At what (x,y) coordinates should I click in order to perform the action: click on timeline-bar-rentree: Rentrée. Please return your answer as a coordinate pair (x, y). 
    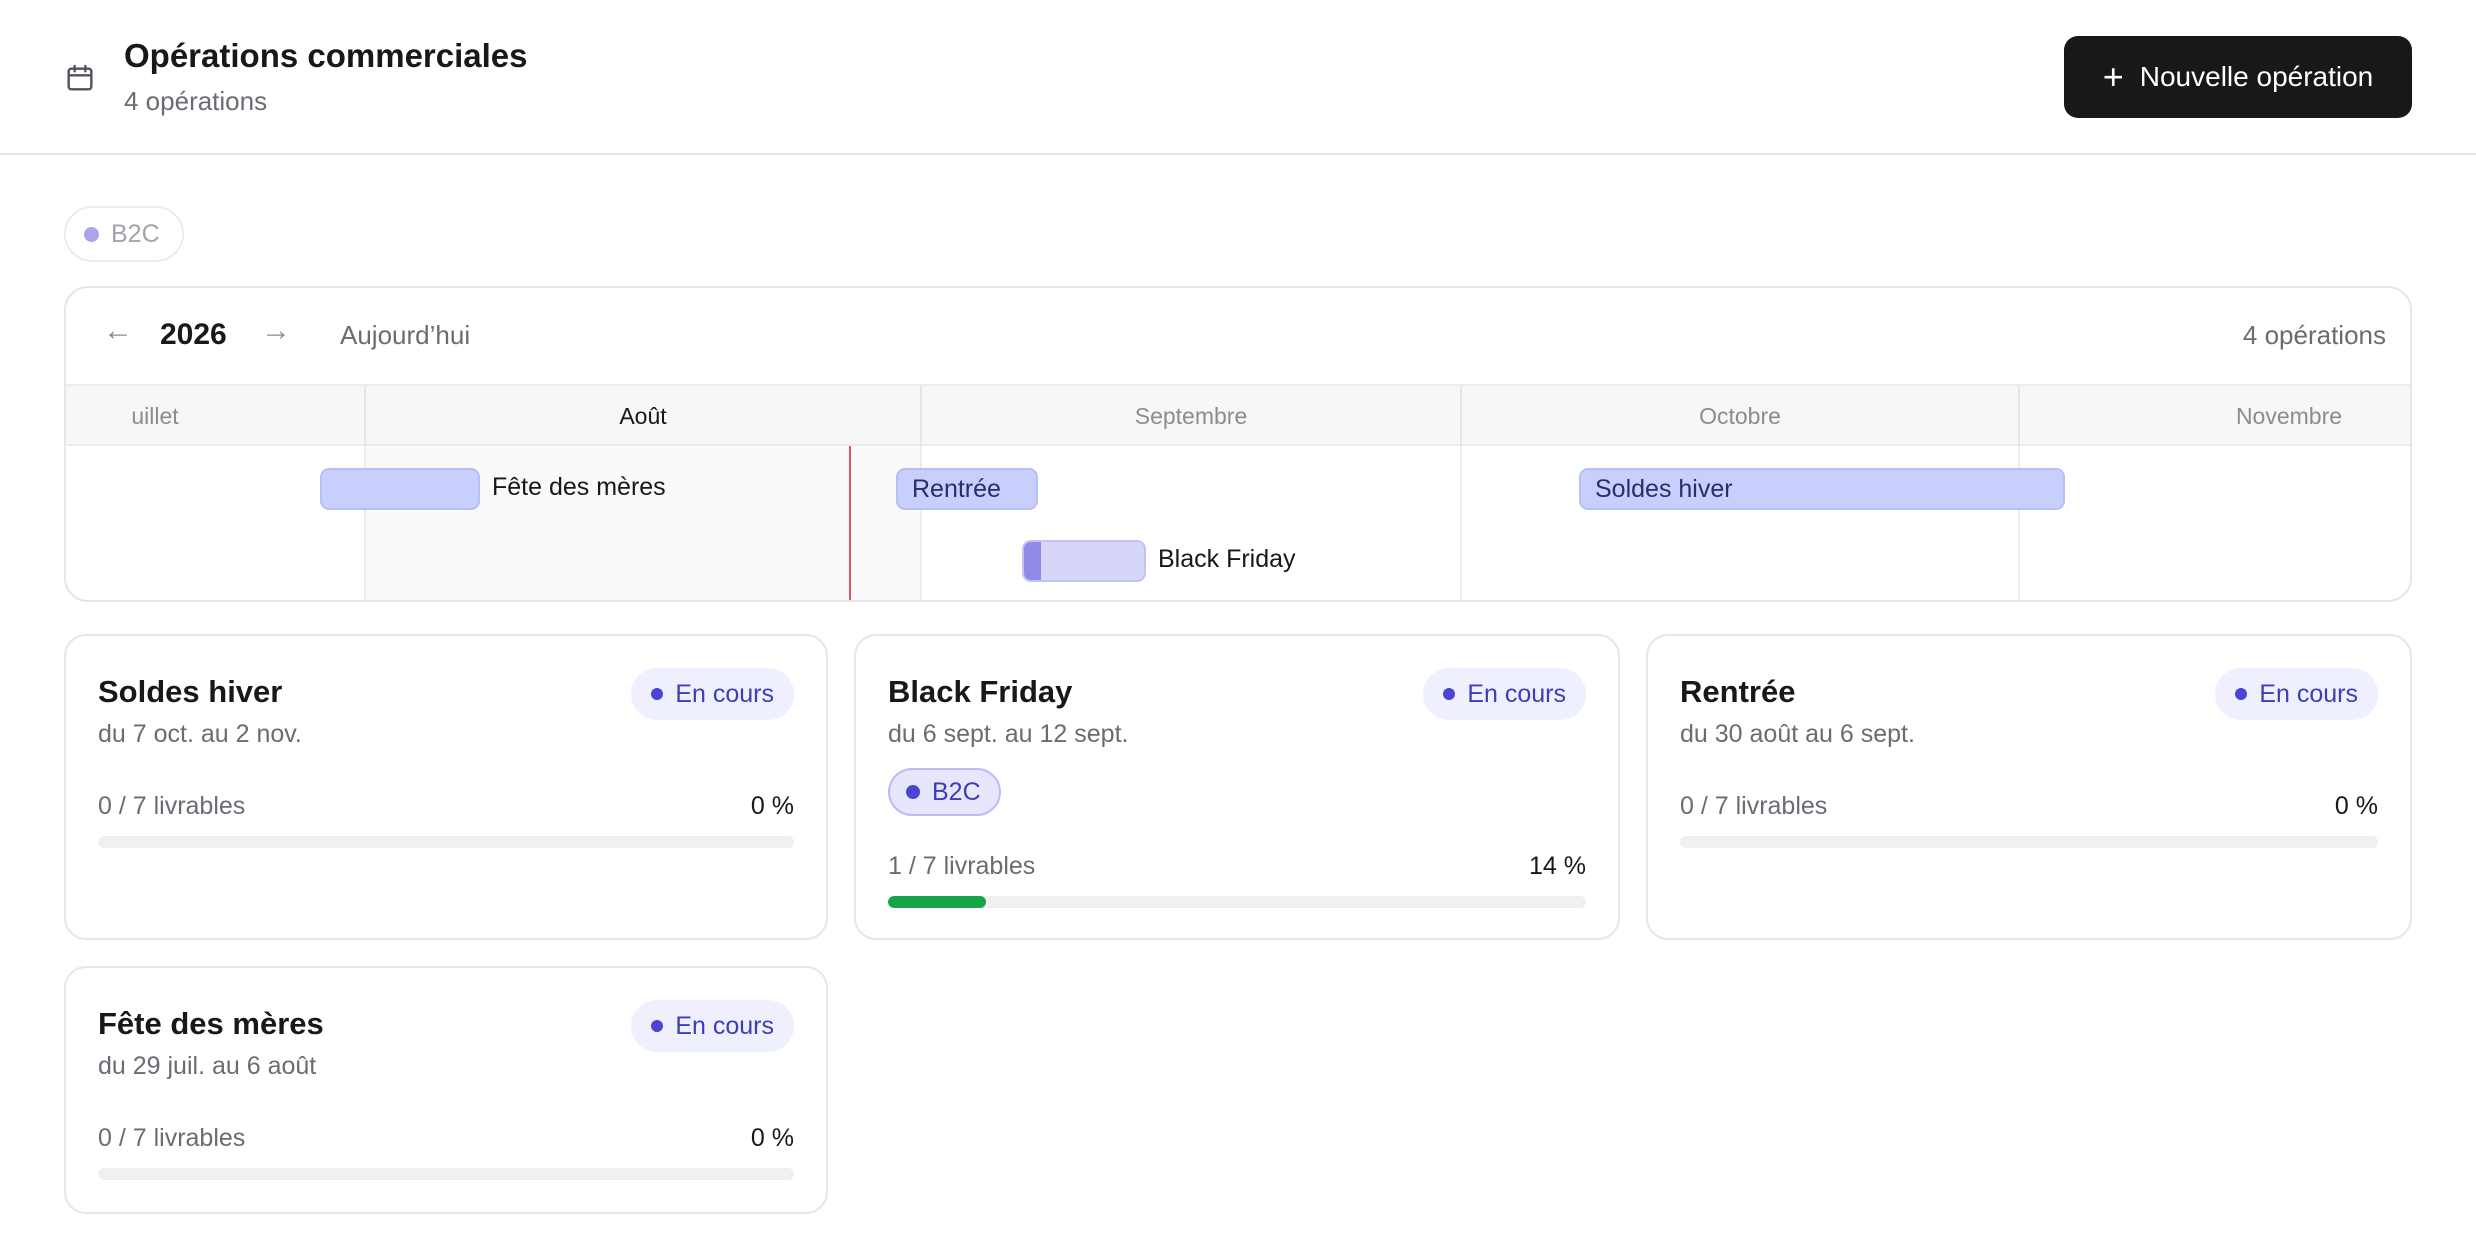
    Looking at the image, I should click on (967, 489).